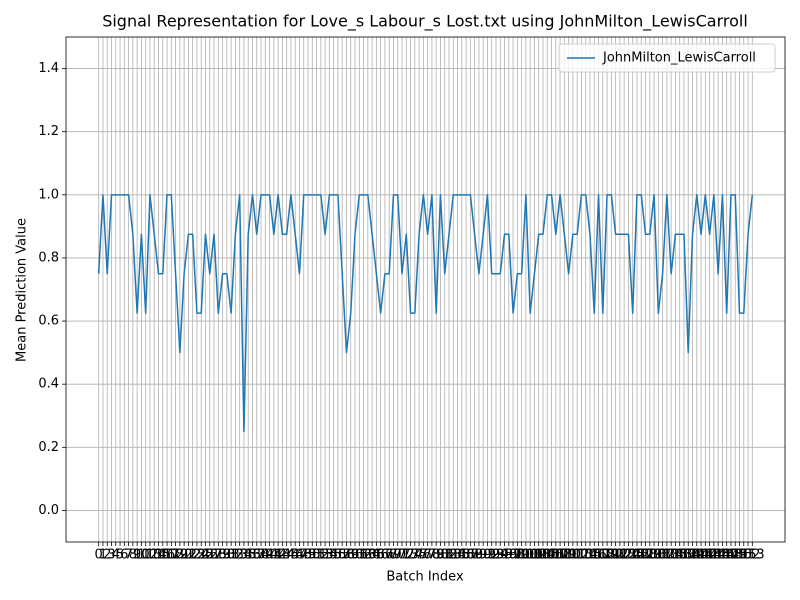  What do you see at coordinates (684, 555) in the screenshot?
I see `x-tick-label: 137` at bounding box center [684, 555].